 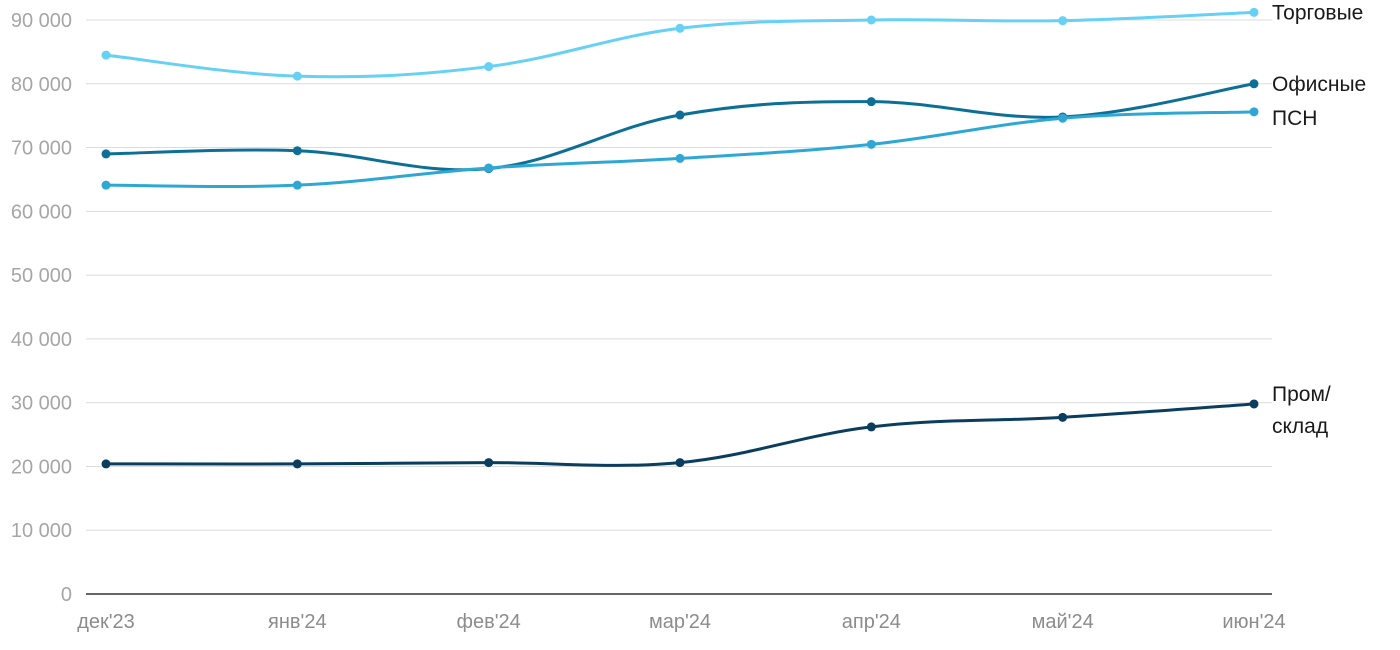 I want to click on y-tick-label: 50 000, so click(x=41, y=276).